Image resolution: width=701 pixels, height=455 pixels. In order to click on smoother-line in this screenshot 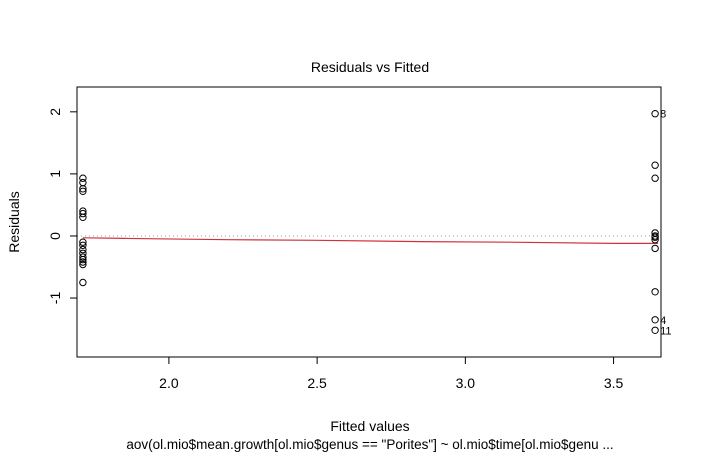, I will do `click(370, 240)`.